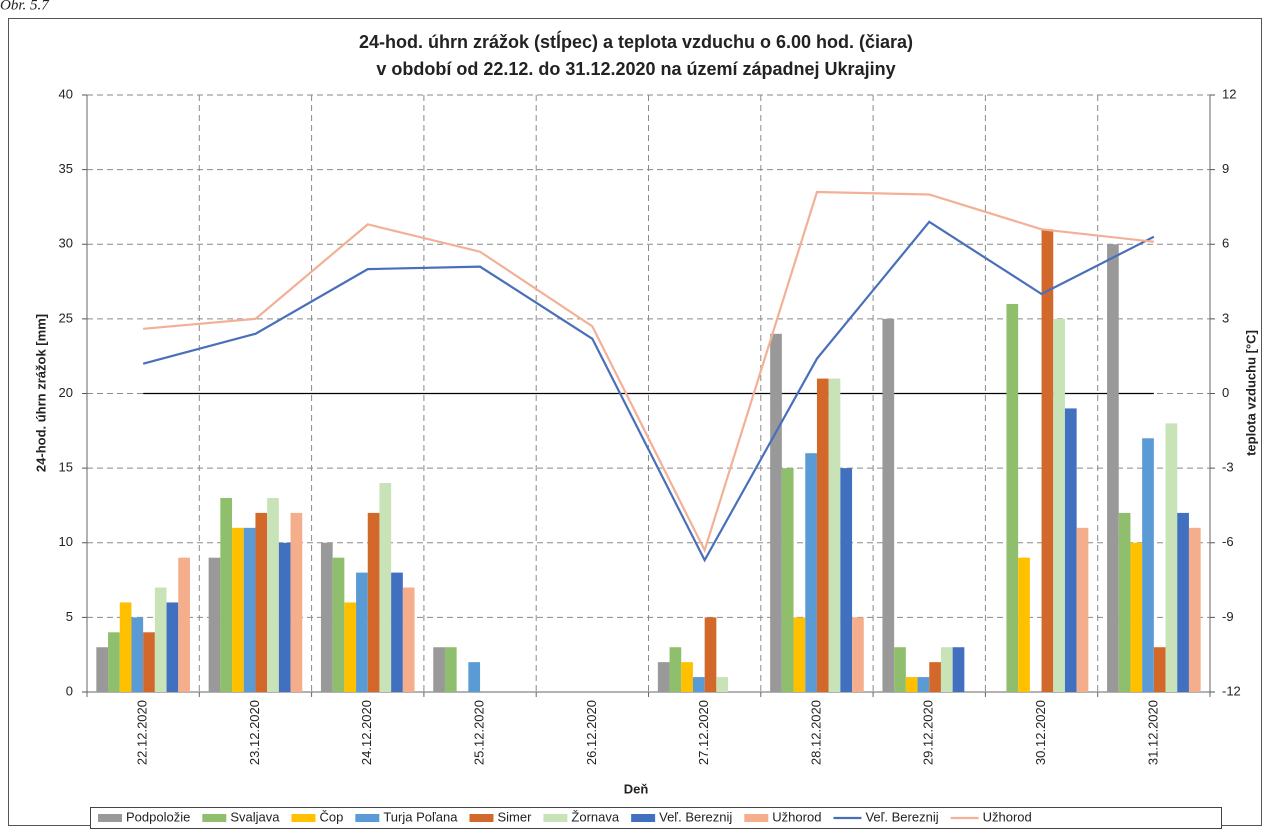 The image size is (1272, 836). Describe the element at coordinates (1007, 816) in the screenshot. I see `legend-label: Užhorod` at that location.